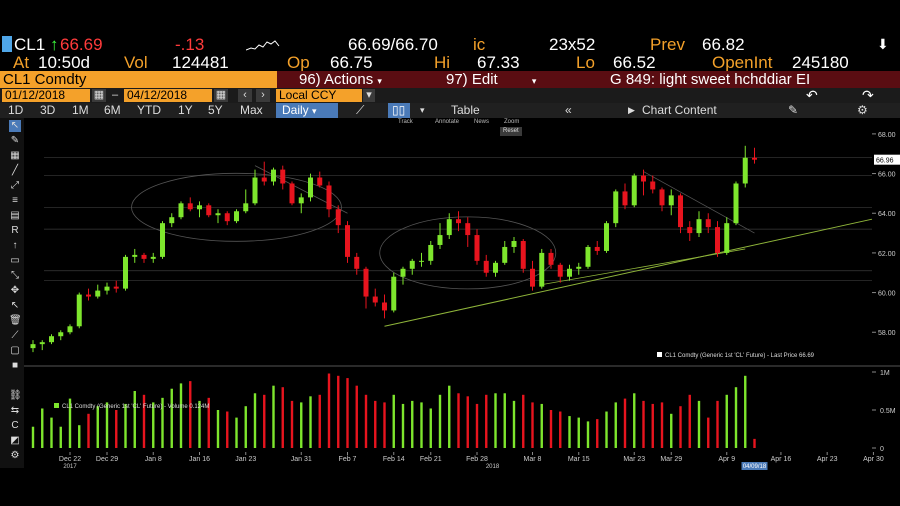 Image resolution: width=900 pixels, height=506 pixels. Describe the element at coordinates (138, 79) in the screenshot. I see `security-field: CL1 Comdty` at that location.